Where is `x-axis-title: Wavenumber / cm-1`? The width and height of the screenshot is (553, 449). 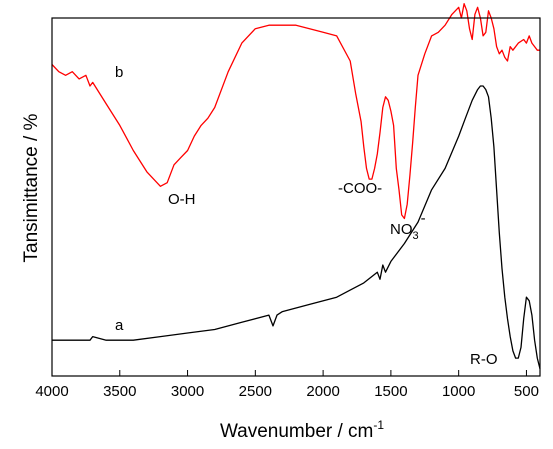
x-axis-title: Wavenumber / cm-1 is located at coordinates (302, 430).